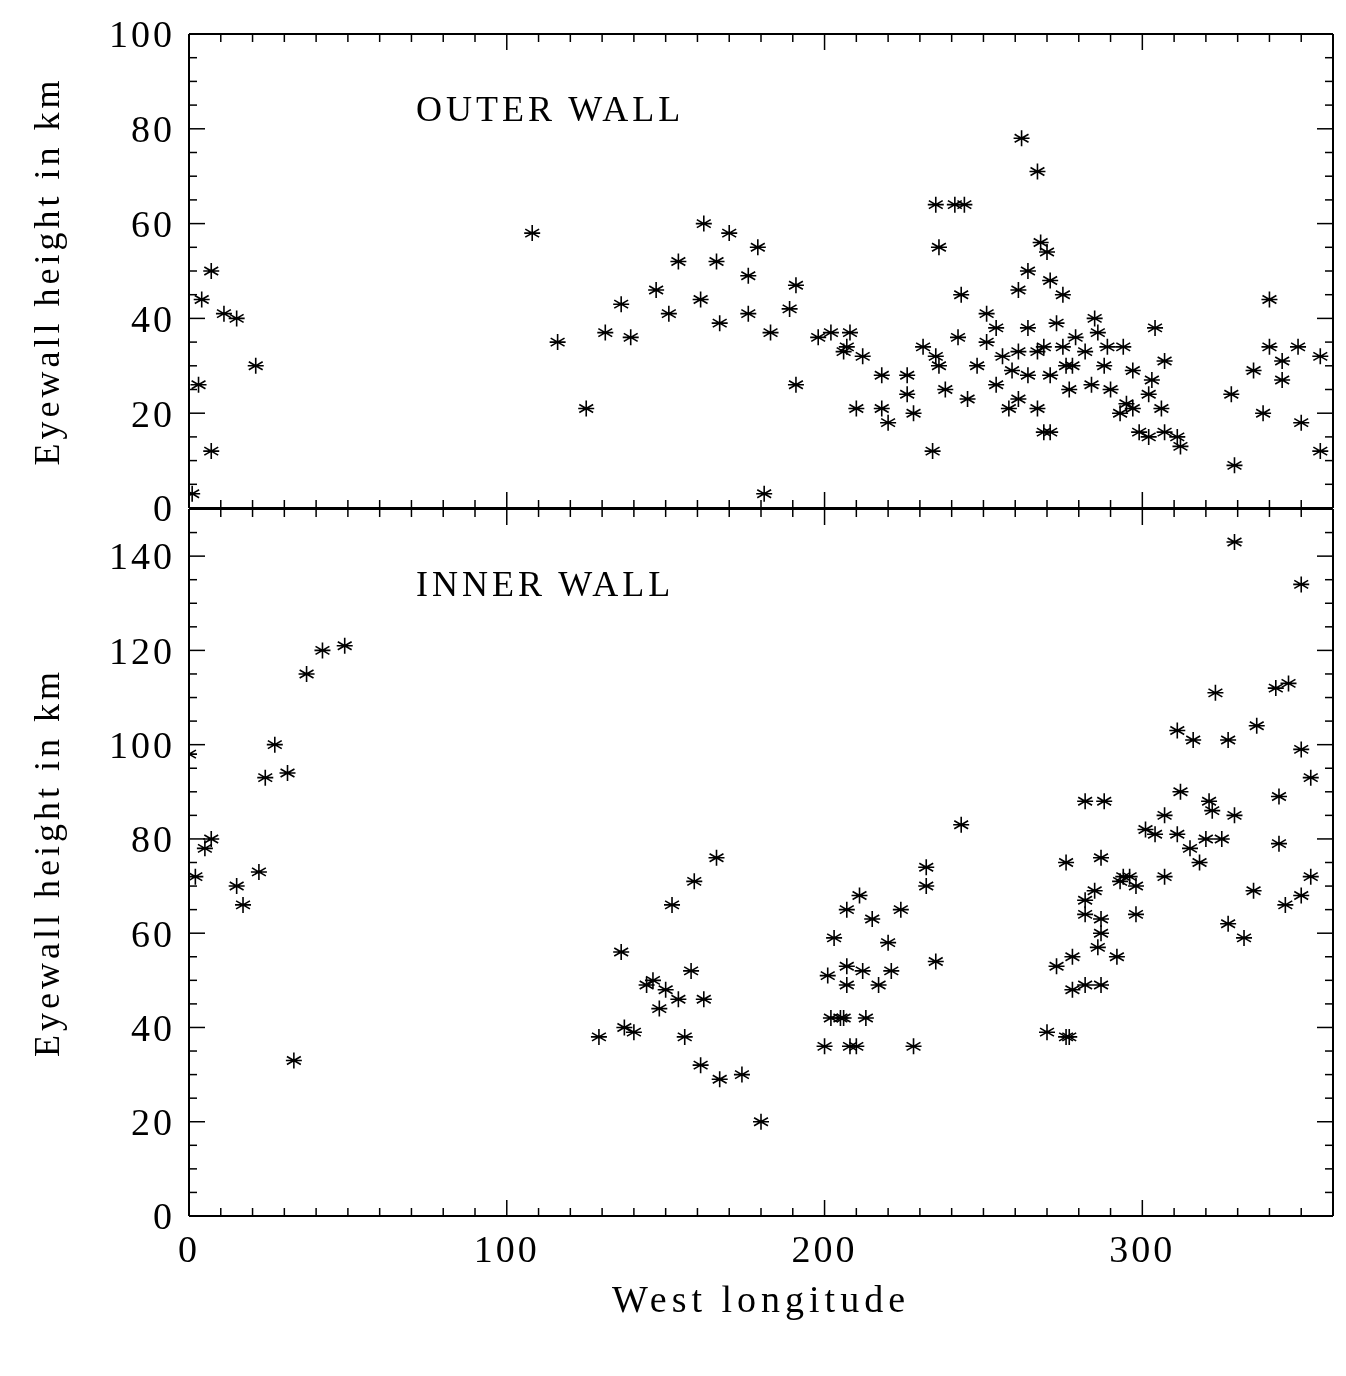  What do you see at coordinates (761, 1299) in the screenshot?
I see `x-axis-title: West longitude` at bounding box center [761, 1299].